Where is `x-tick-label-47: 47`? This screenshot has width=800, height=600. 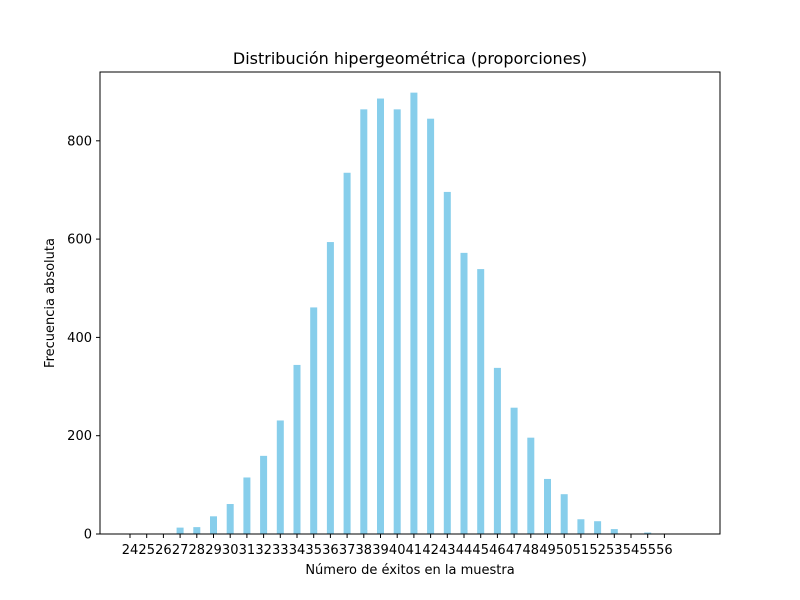 x-tick-label-47: 47 is located at coordinates (514, 550).